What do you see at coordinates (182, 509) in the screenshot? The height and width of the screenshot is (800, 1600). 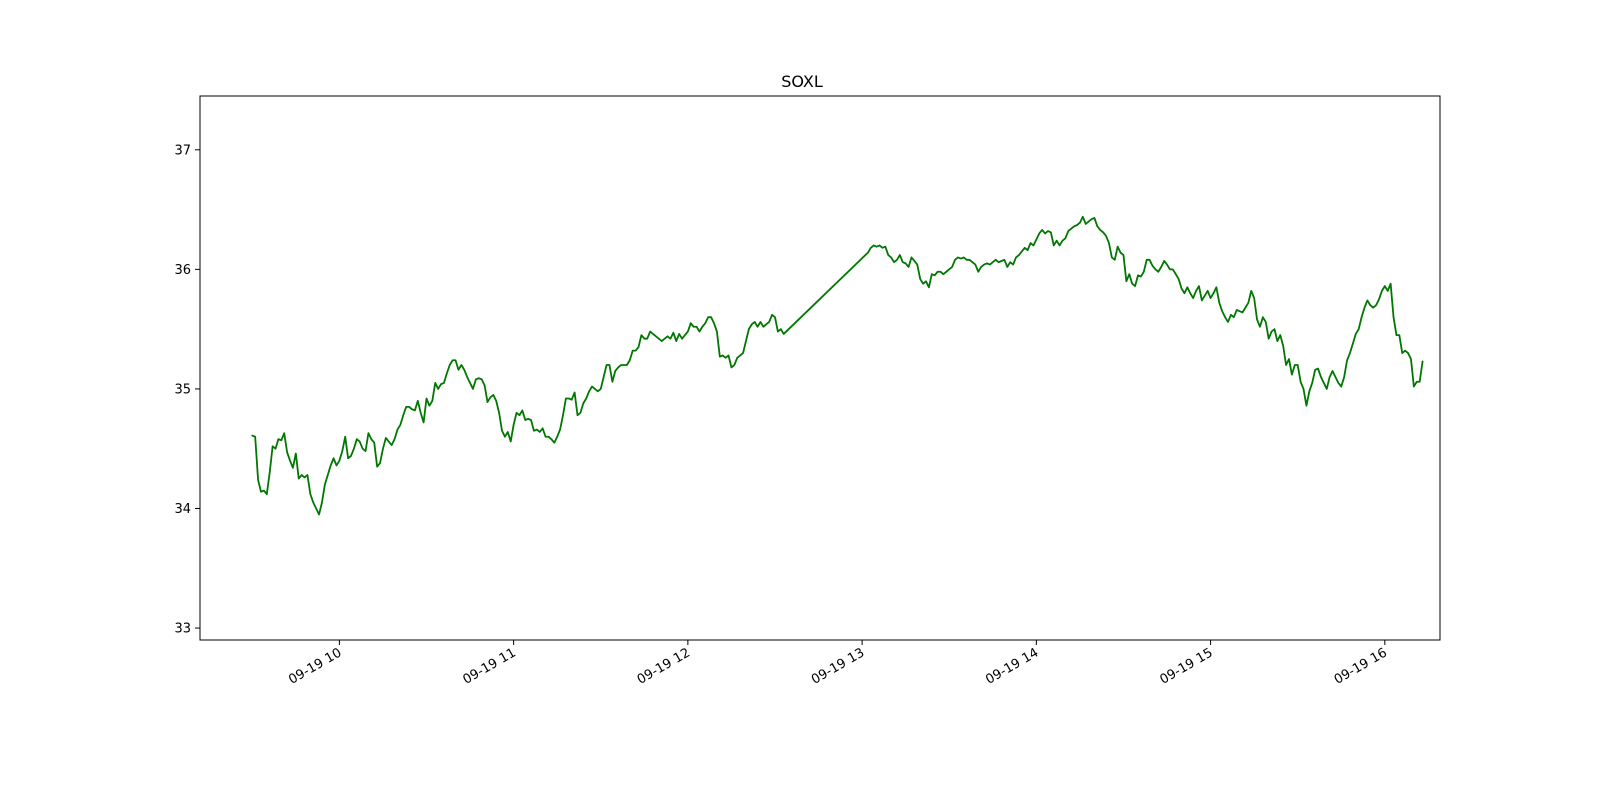 I see `y-tick-label: 34` at bounding box center [182, 509].